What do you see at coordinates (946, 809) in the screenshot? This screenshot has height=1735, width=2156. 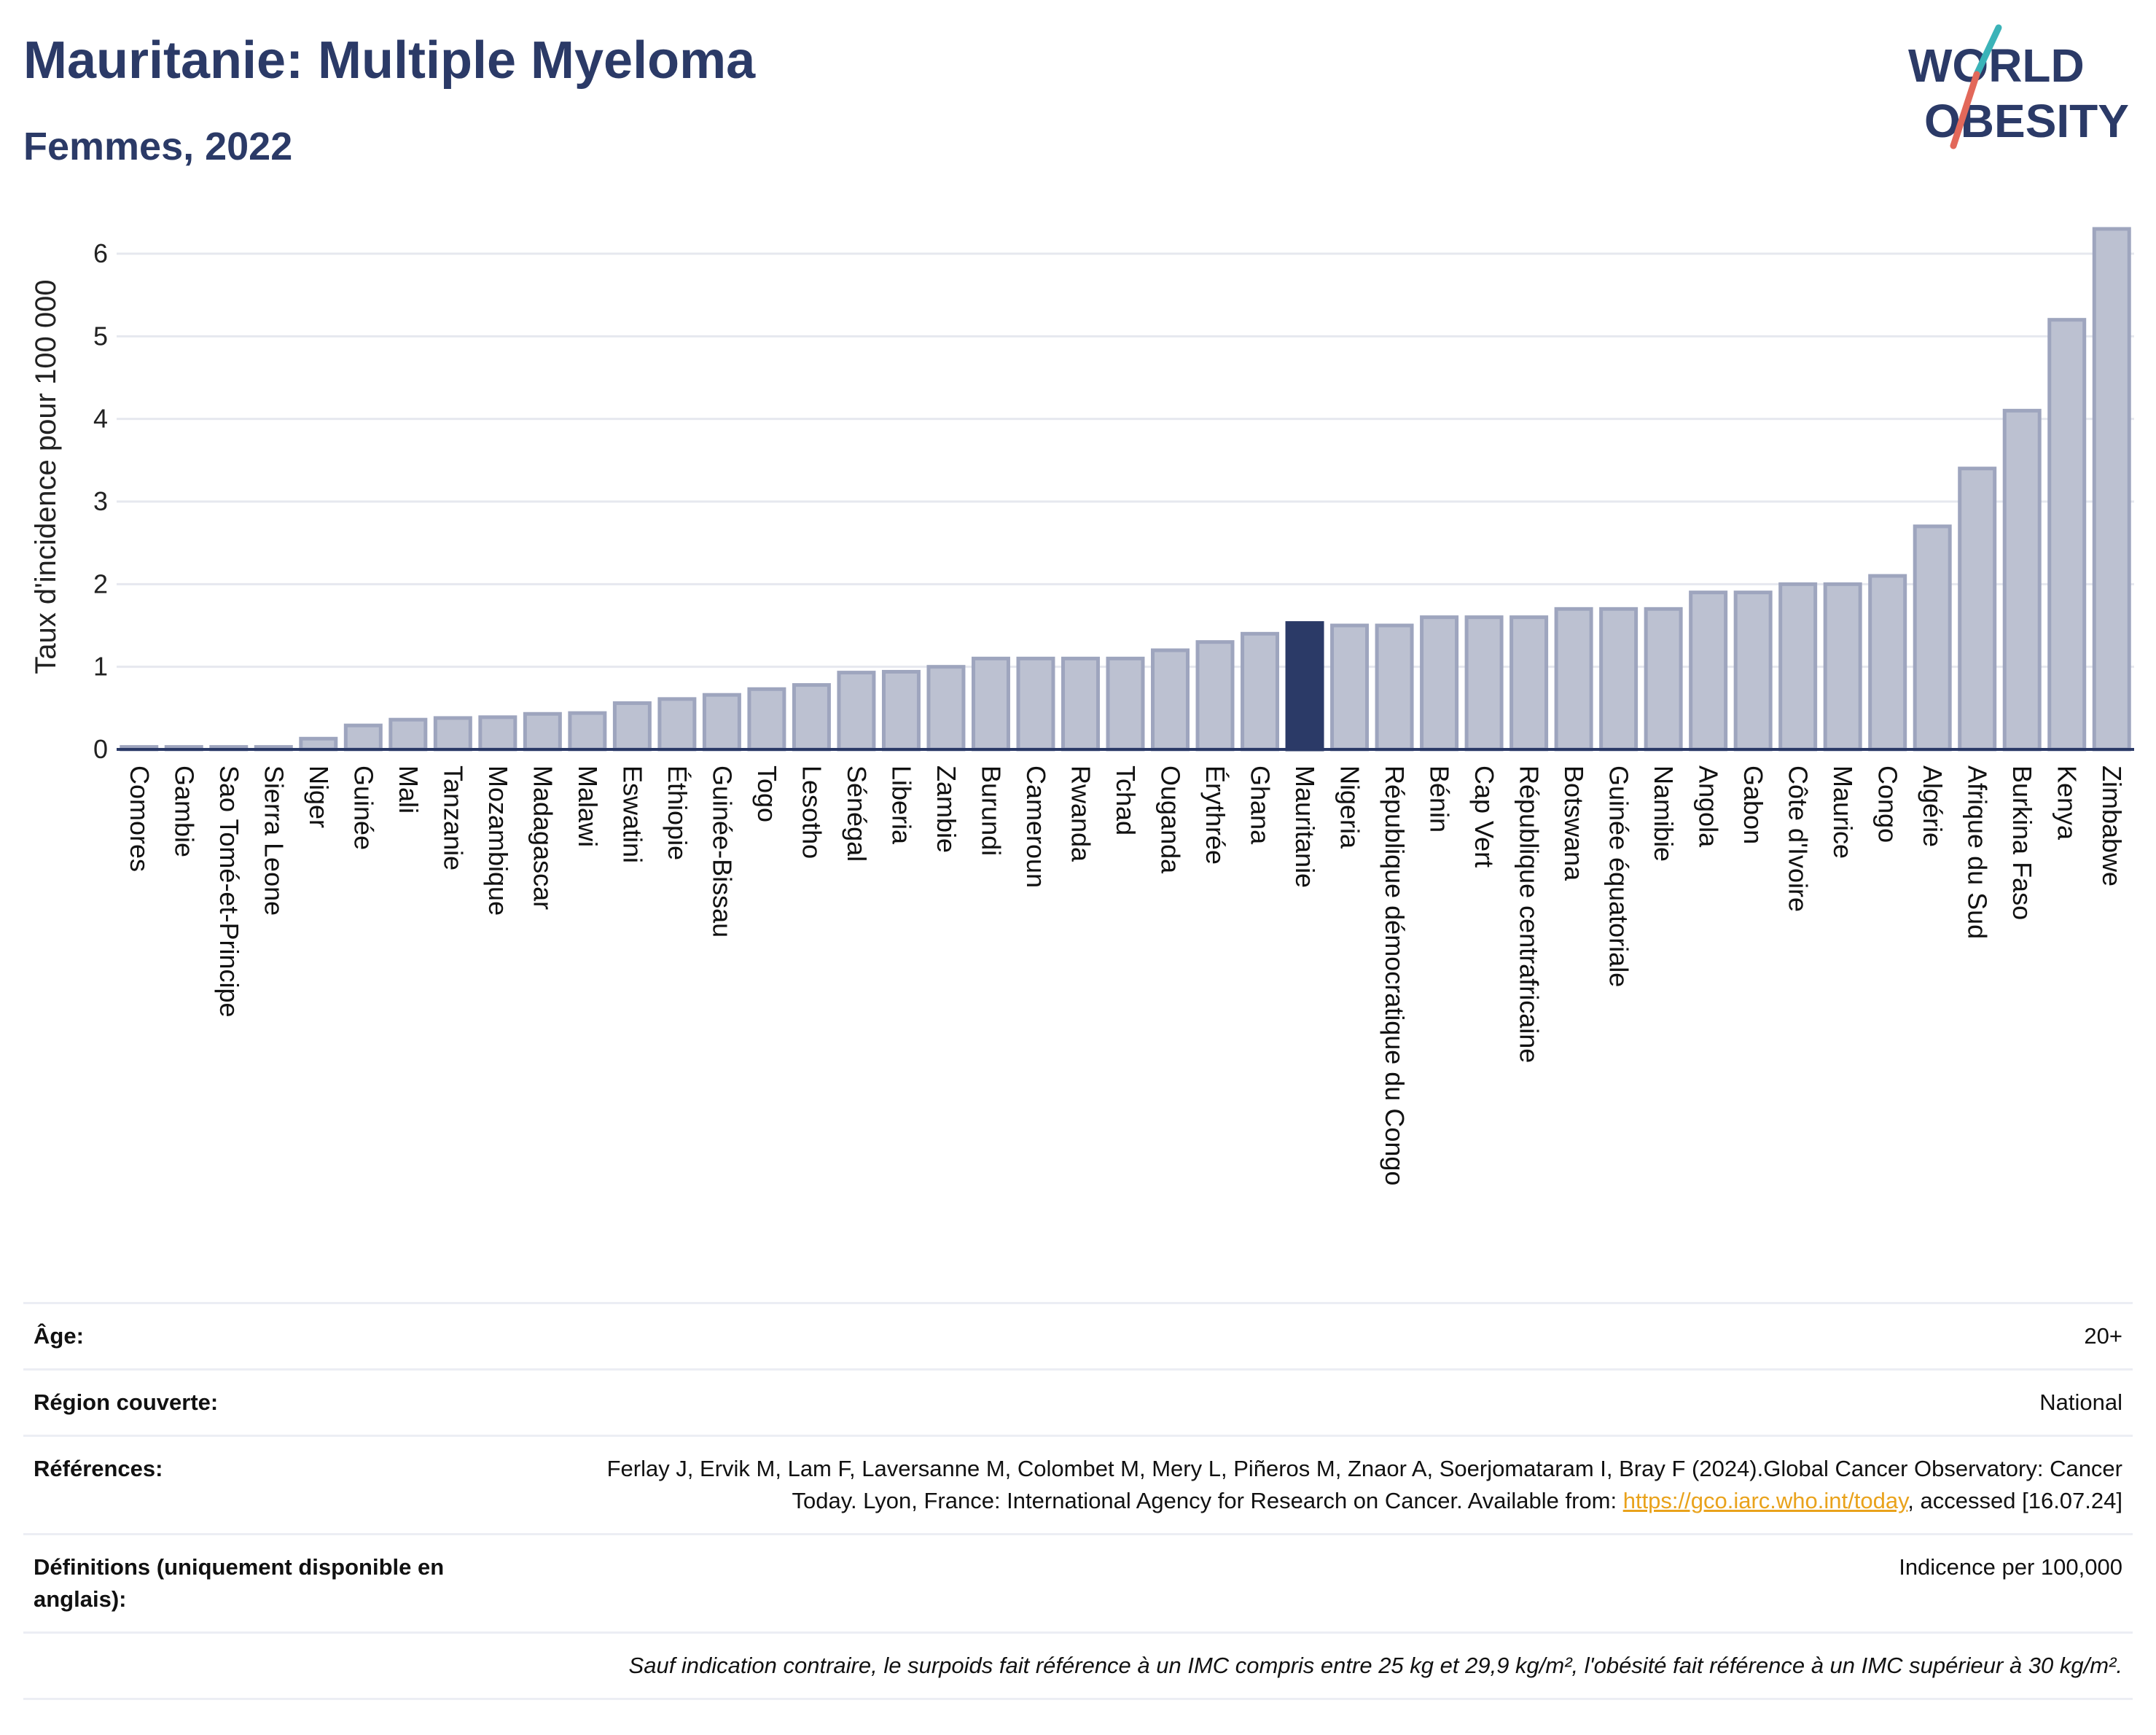 I see `x-tick-label: Zambie` at bounding box center [946, 809].